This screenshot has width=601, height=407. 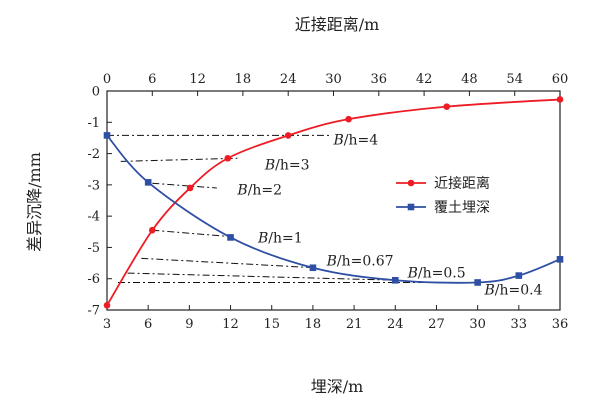 I want to click on y-tick-label: -1, so click(x=93, y=123).